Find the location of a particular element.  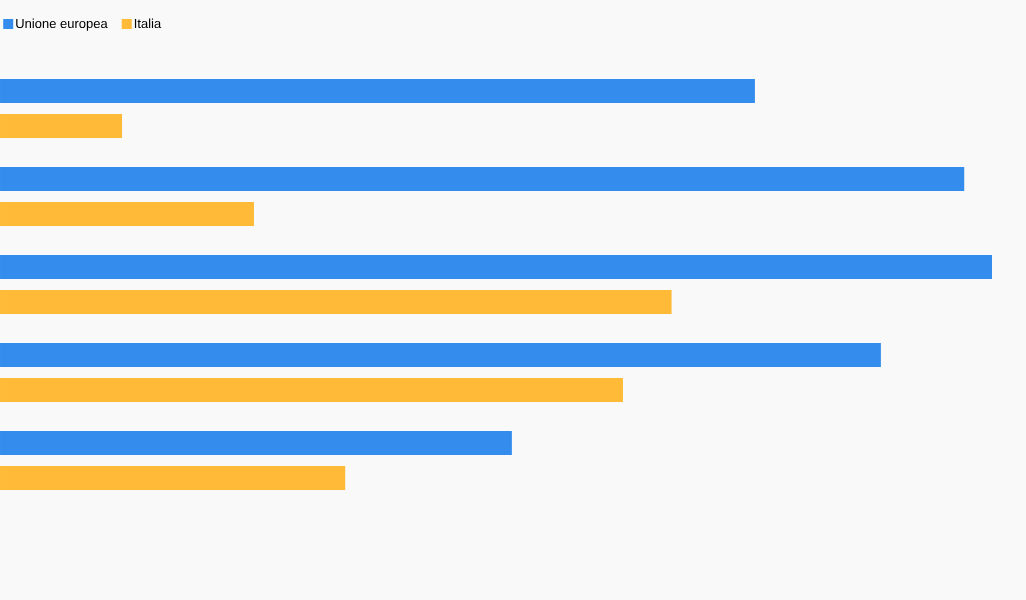

legend-label: Italia is located at coordinates (148, 23).